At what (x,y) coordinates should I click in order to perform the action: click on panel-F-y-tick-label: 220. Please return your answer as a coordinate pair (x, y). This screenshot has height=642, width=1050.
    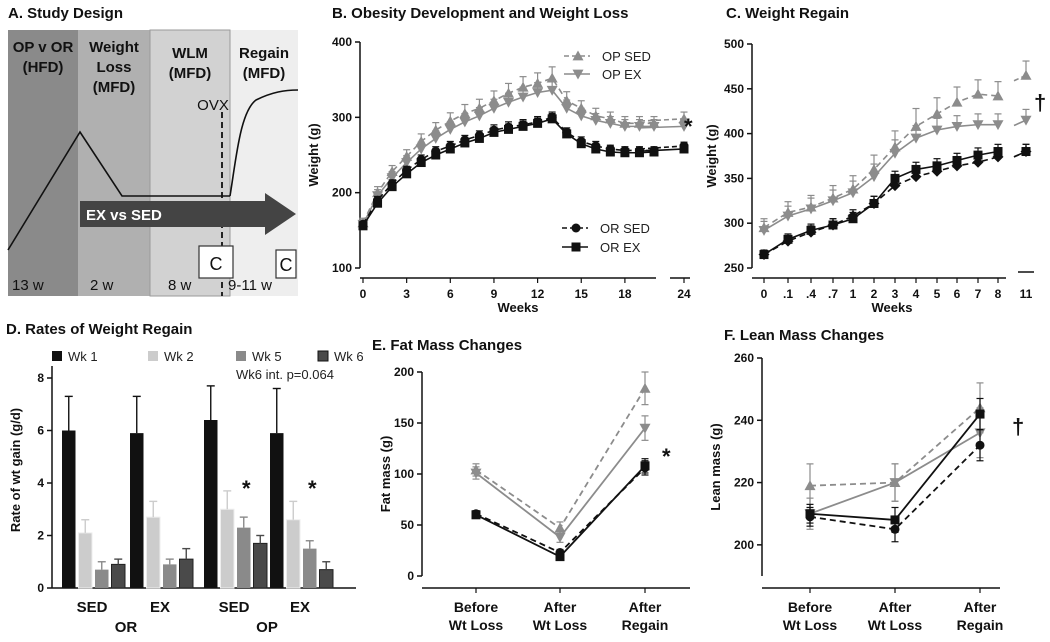
    Looking at the image, I should click on (744, 483).